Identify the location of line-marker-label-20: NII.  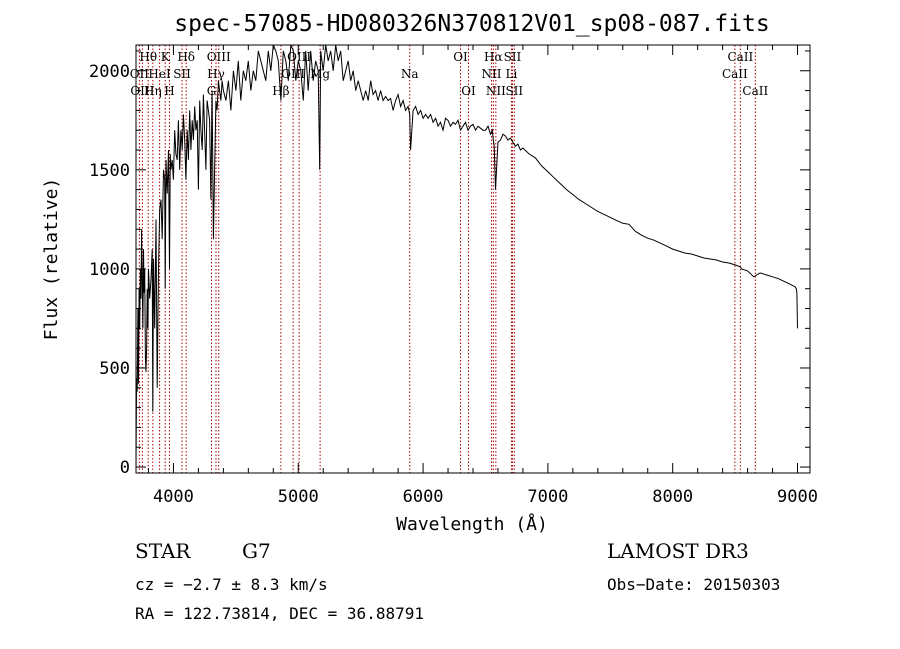
(491, 74).